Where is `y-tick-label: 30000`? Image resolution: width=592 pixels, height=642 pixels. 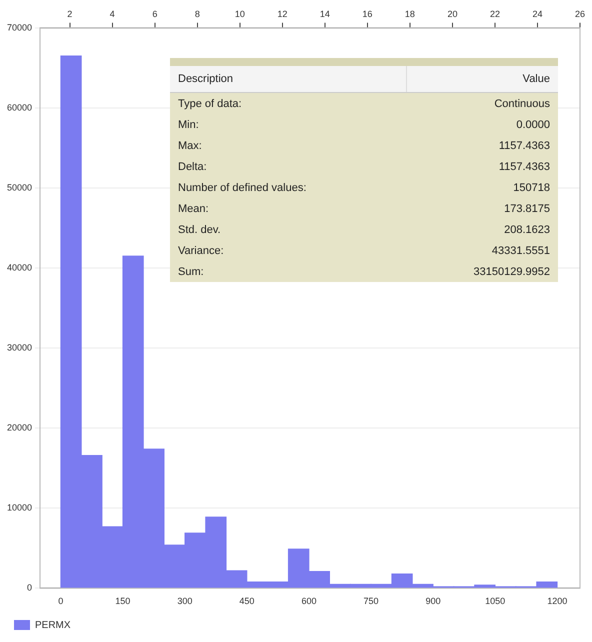
y-tick-label: 30000 is located at coordinates (19, 347).